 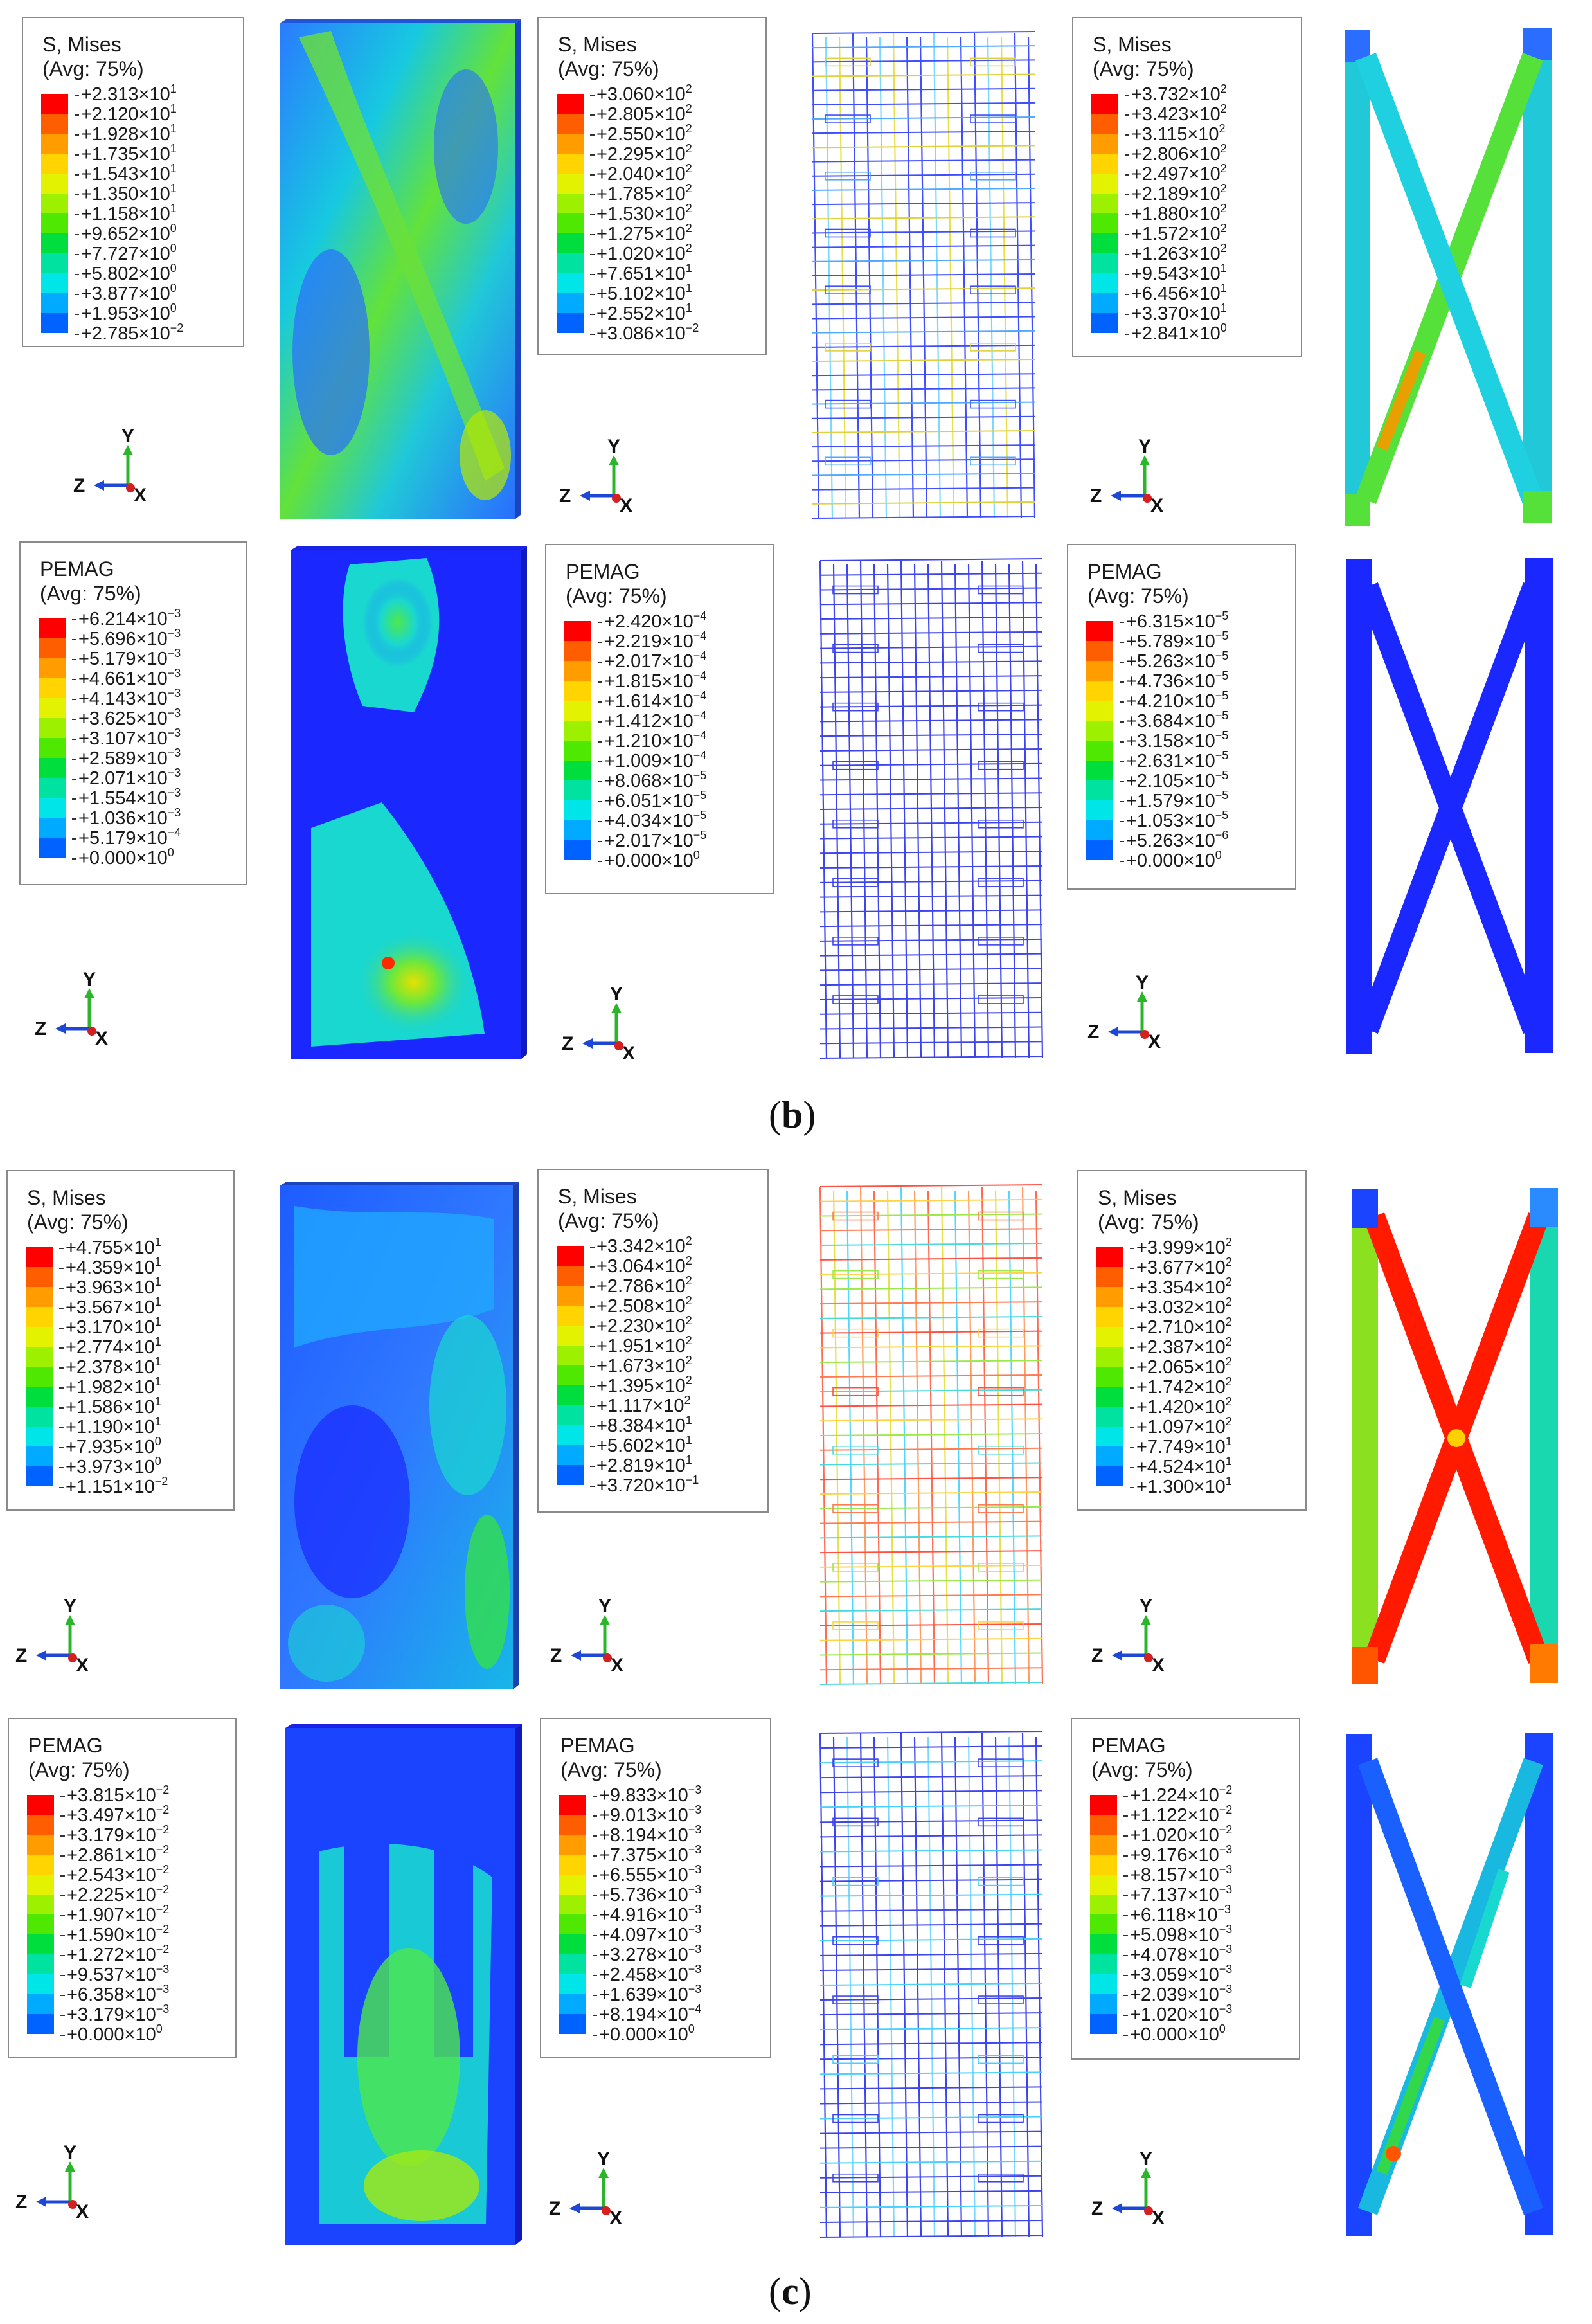 What do you see at coordinates (1174, 741) in the screenshot?
I see `legend-value: +3.158×10−5` at bounding box center [1174, 741].